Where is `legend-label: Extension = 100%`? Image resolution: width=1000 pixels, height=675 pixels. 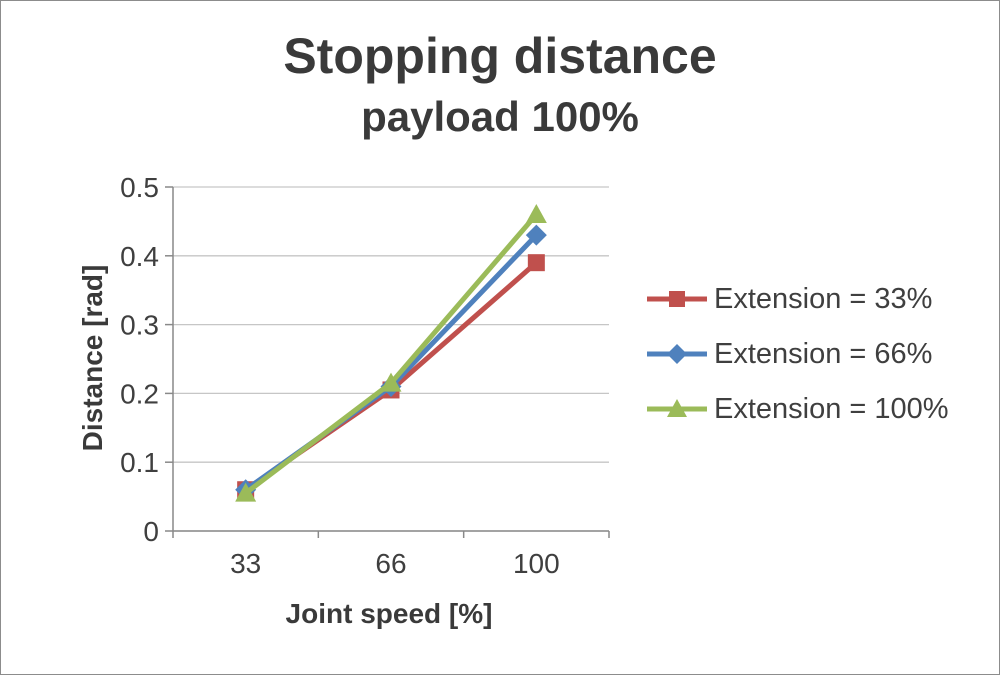
legend-label: Extension = 100% is located at coordinates (831, 408).